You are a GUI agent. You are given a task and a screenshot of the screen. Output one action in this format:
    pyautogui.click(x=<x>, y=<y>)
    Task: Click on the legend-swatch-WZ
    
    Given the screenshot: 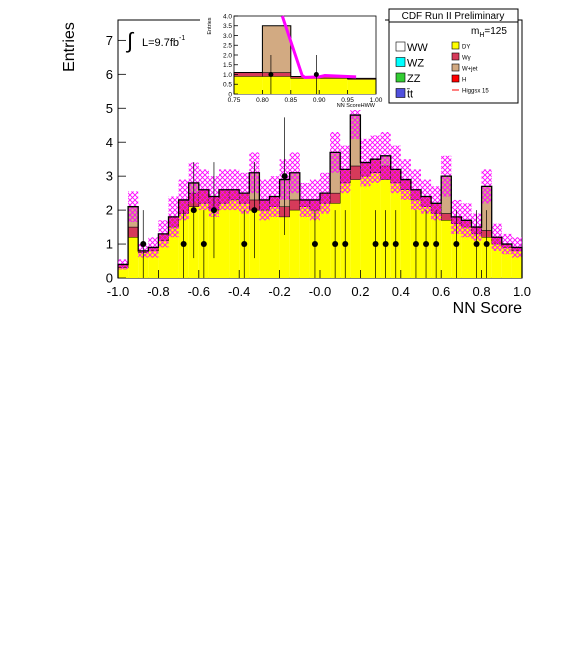 What is the action you would take?
    pyautogui.click(x=400, y=62)
    